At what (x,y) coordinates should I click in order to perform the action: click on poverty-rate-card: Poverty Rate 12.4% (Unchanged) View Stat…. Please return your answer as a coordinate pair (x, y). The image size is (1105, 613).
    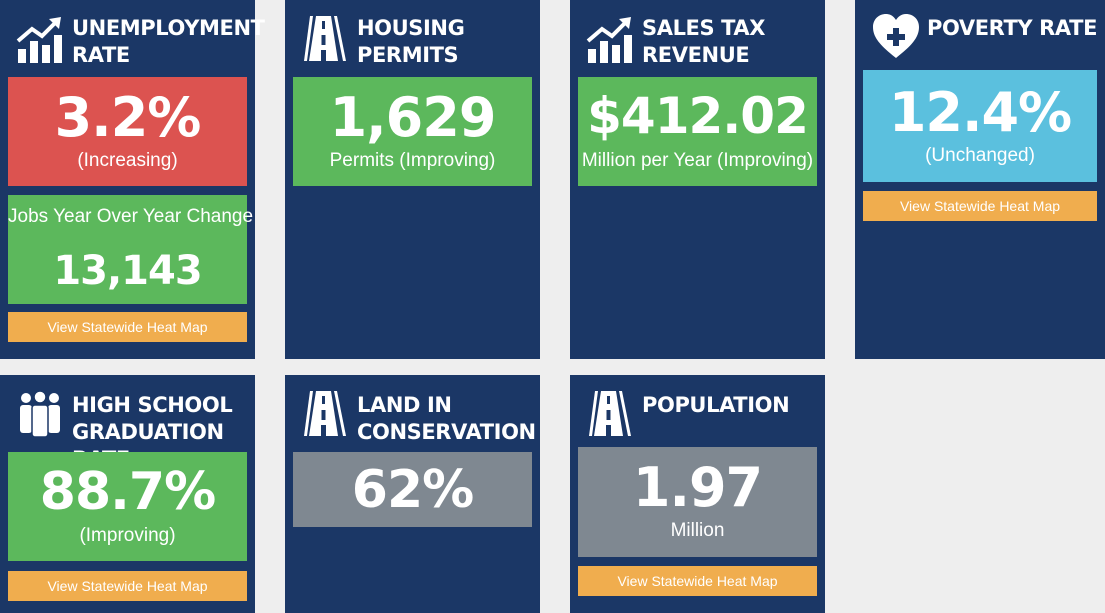
    Looking at the image, I should click on (980, 179).